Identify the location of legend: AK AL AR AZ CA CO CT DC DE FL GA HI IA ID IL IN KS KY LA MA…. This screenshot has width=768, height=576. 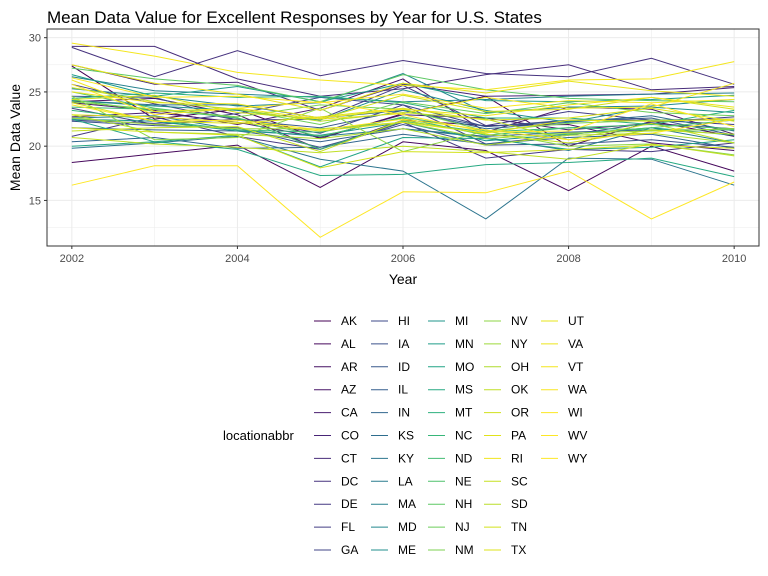
(450, 435).